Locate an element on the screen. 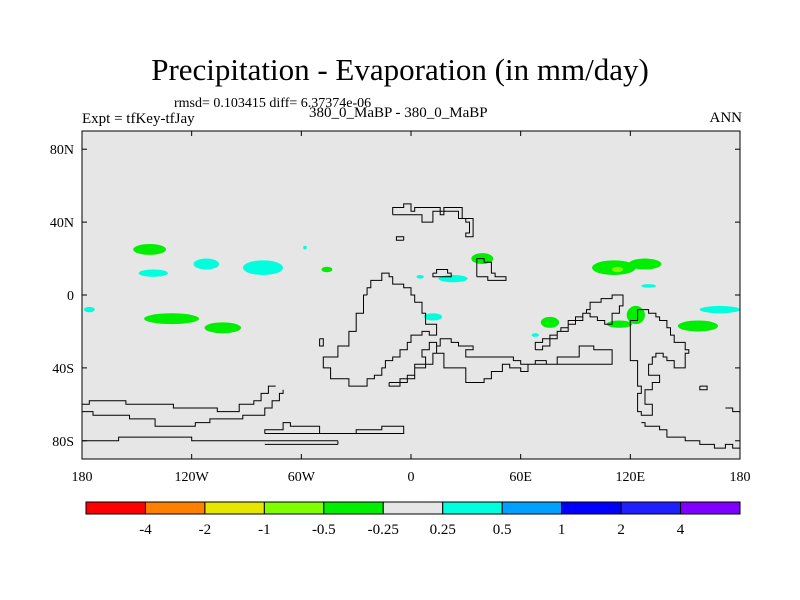  colorbar-label: 0.5 is located at coordinates (502, 530).